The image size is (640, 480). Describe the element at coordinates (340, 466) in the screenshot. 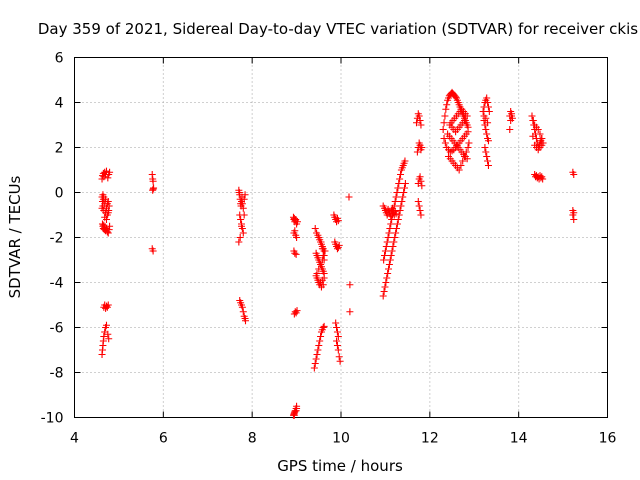

I see `x-axis-label: GPS time / hours` at that location.